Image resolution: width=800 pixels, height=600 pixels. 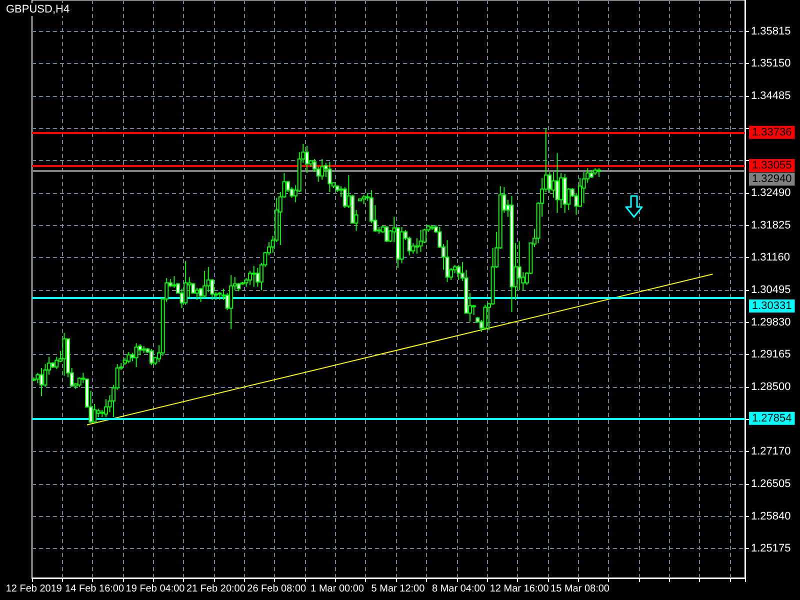 What do you see at coordinates (772, 306) in the screenshot?
I see `ref-line-label: 1.30331` at bounding box center [772, 306].